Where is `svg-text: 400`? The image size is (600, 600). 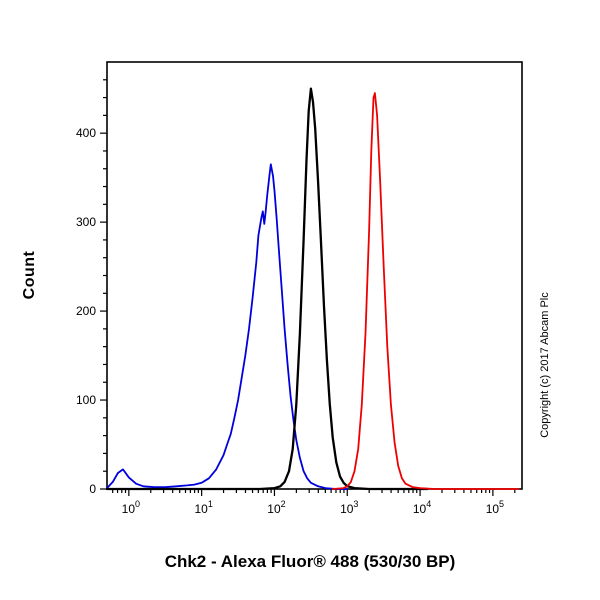 svg-text: 400 is located at coordinates (86, 133).